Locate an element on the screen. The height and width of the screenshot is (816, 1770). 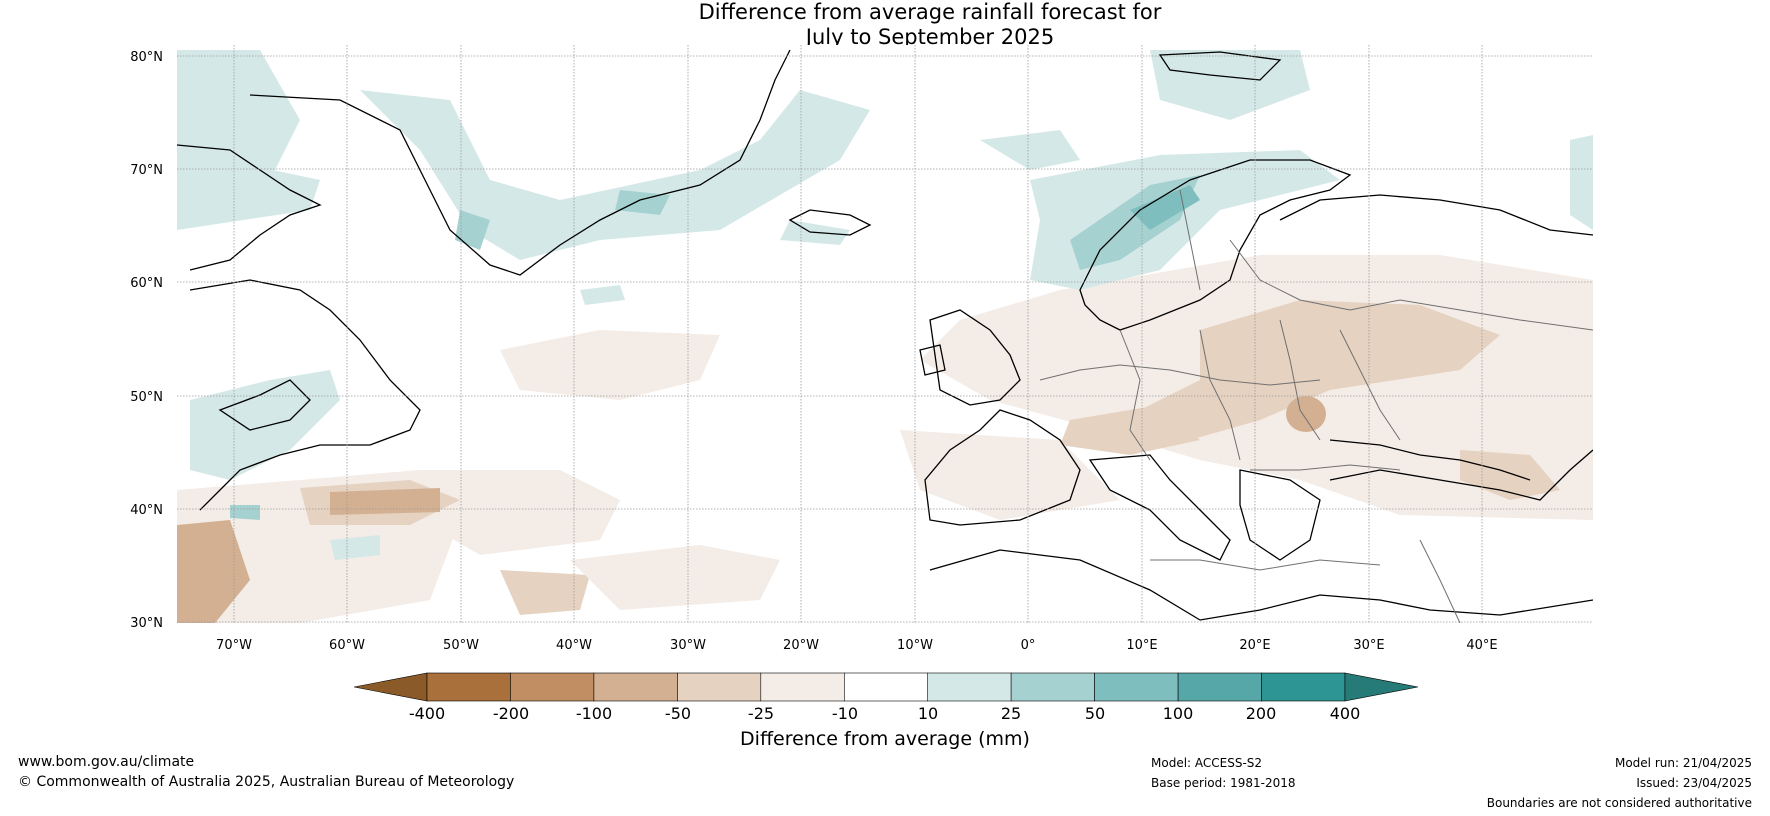
lon-label-20w: 20°W is located at coordinates (801, 645).